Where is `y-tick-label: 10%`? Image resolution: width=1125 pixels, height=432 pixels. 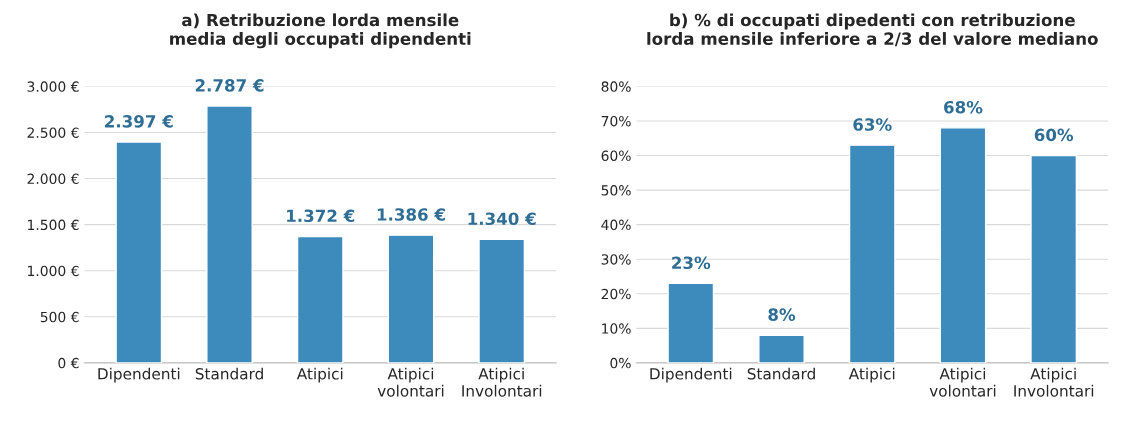 y-tick-label: 10% is located at coordinates (616, 328).